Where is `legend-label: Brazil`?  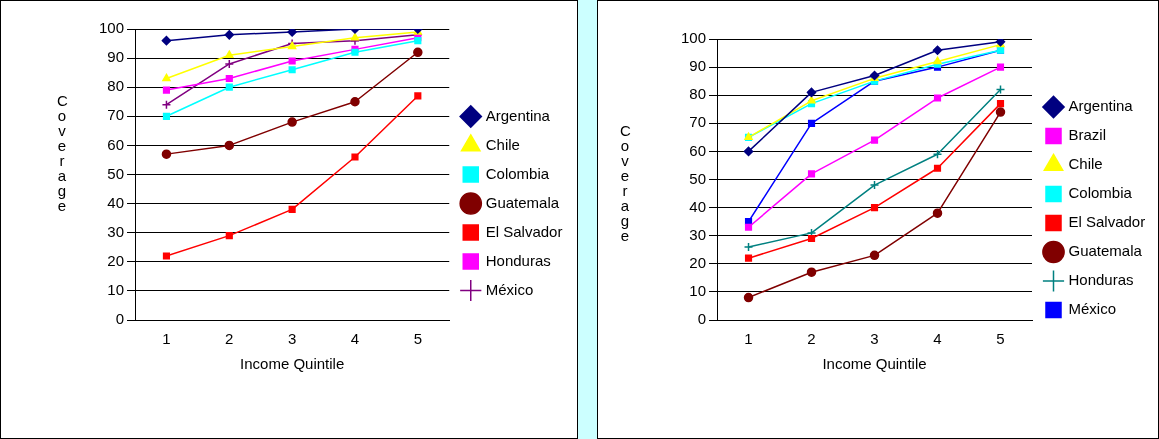 legend-label: Brazil is located at coordinates (1087, 135).